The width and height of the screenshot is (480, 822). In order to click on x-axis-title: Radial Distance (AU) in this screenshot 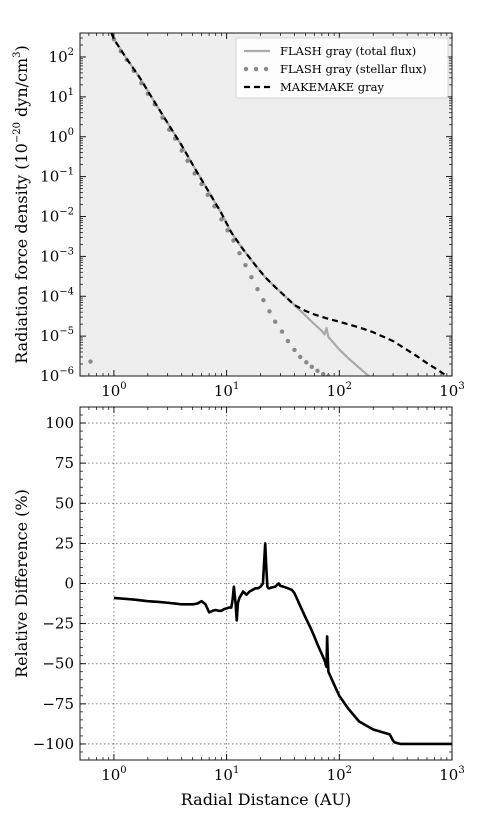, I will do `click(266, 799)`.